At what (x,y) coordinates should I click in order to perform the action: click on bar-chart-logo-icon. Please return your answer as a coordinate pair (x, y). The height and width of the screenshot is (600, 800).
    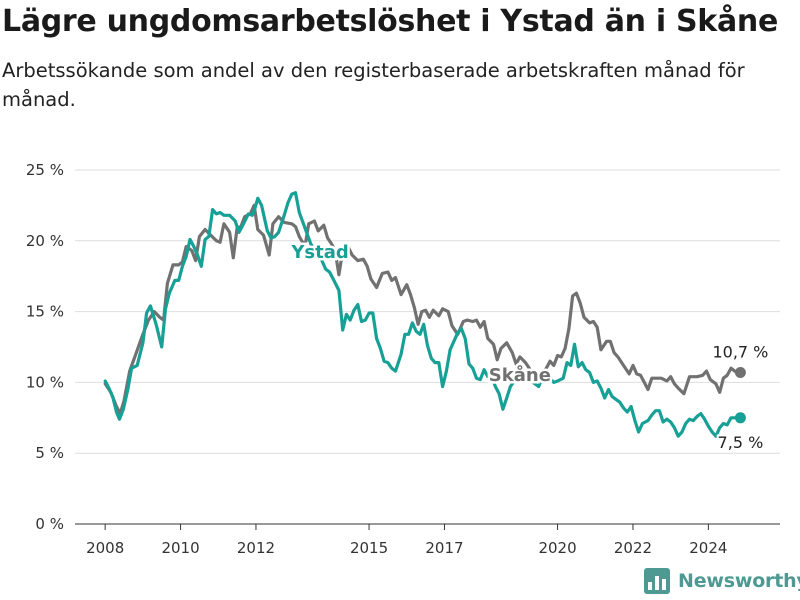
    Looking at the image, I should click on (657, 581).